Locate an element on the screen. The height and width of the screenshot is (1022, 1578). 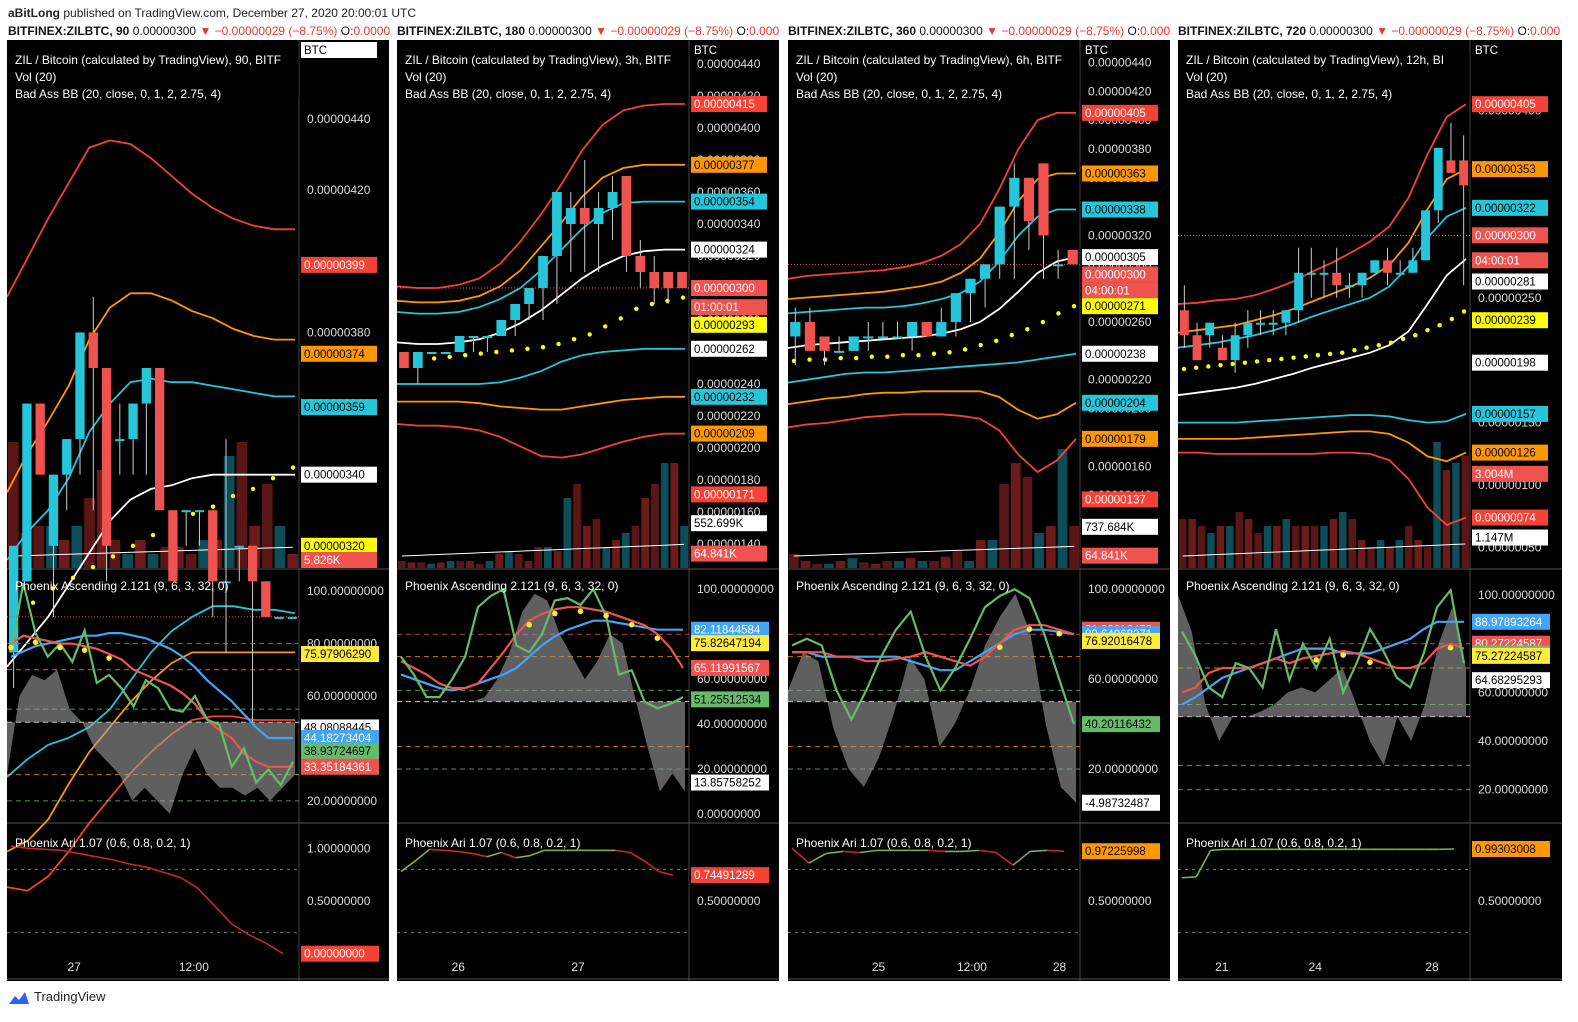
time-tick-label: 25 is located at coordinates (879, 967).